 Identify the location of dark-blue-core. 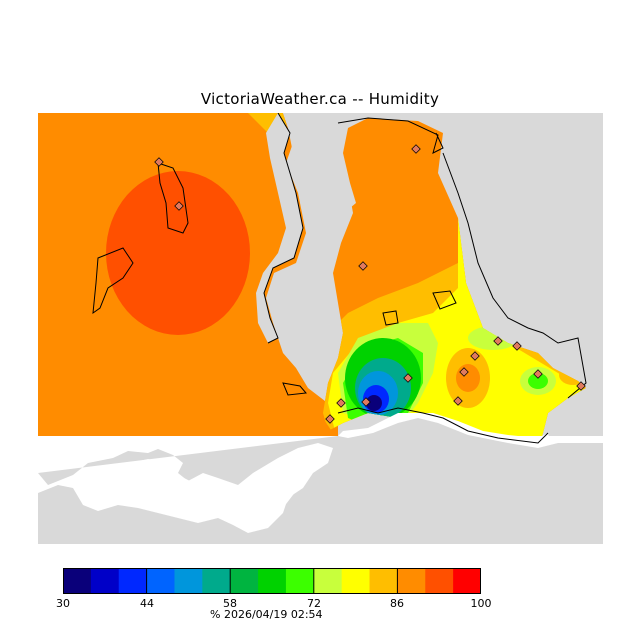
(374, 403).